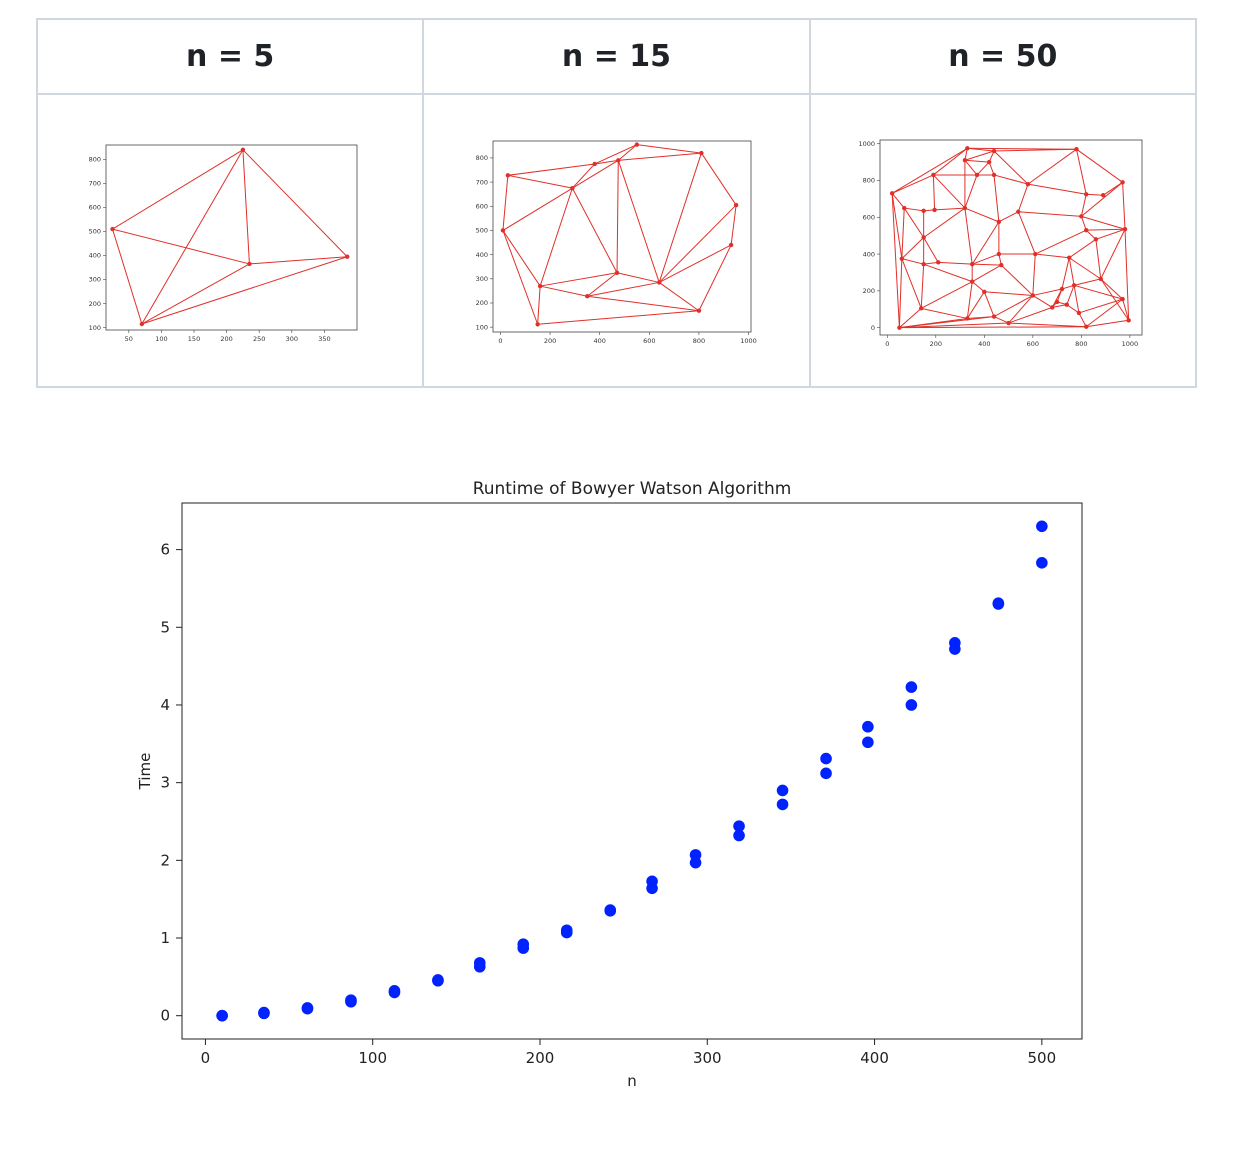 This screenshot has height=1170, width=1238. Describe the element at coordinates (95, 256) in the screenshot. I see `y-tick-label: 400` at that location.